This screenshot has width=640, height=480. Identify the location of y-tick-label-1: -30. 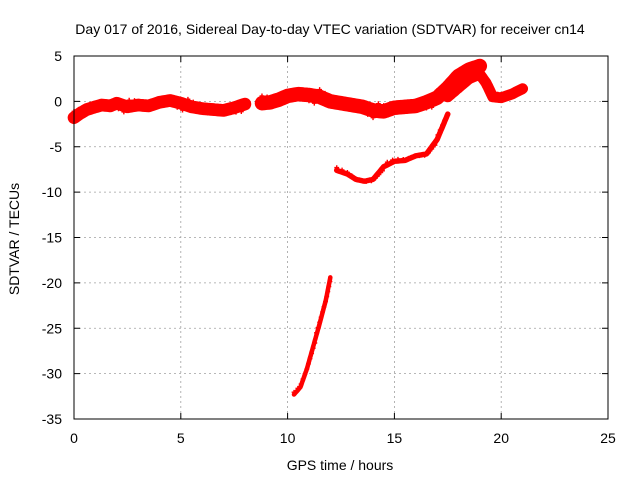
(52, 374).